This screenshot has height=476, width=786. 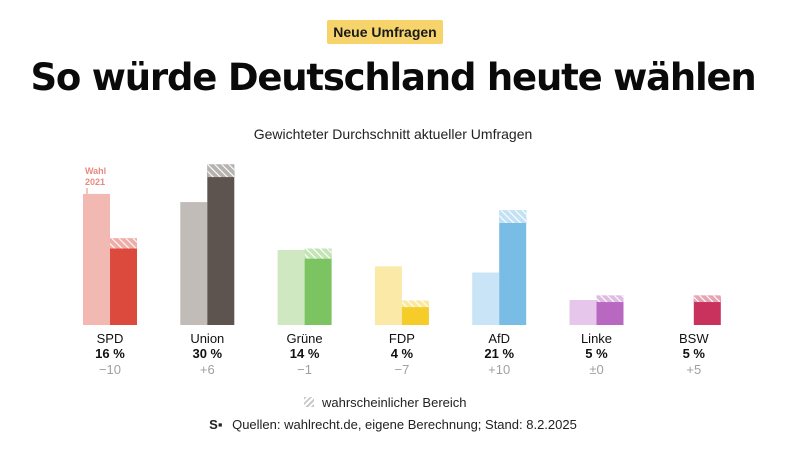 I want to click on bar-poll-gruene, so click(x=318, y=289).